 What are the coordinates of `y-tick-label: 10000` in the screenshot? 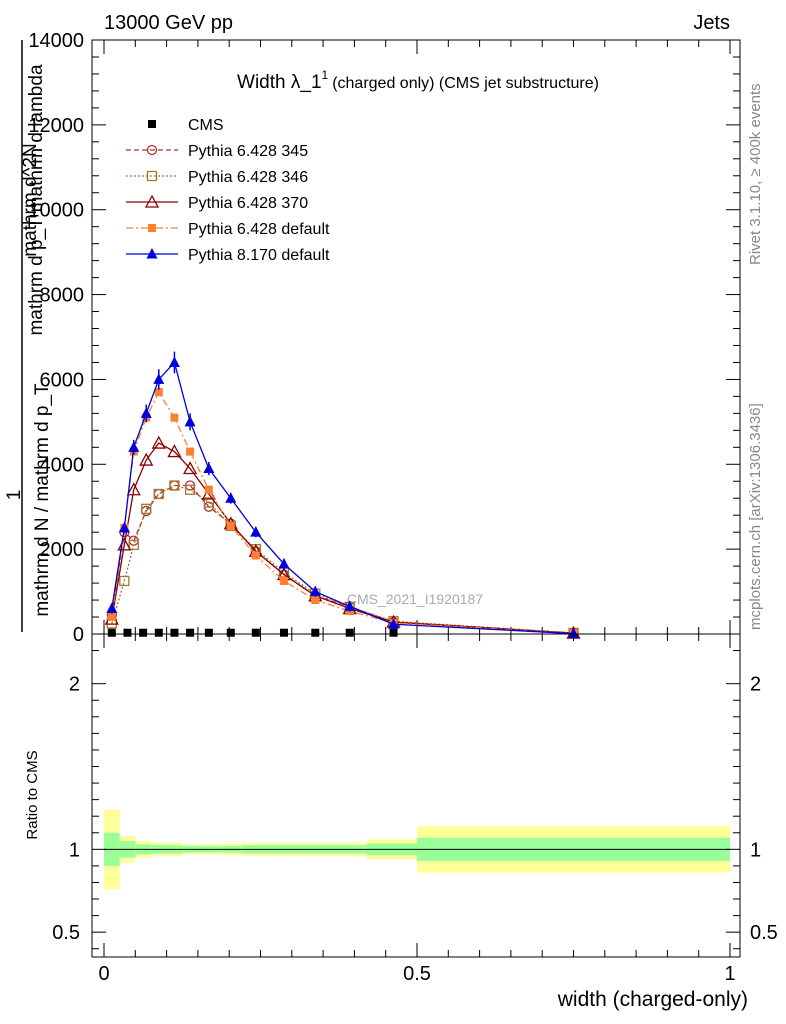 It's located at (56, 211).